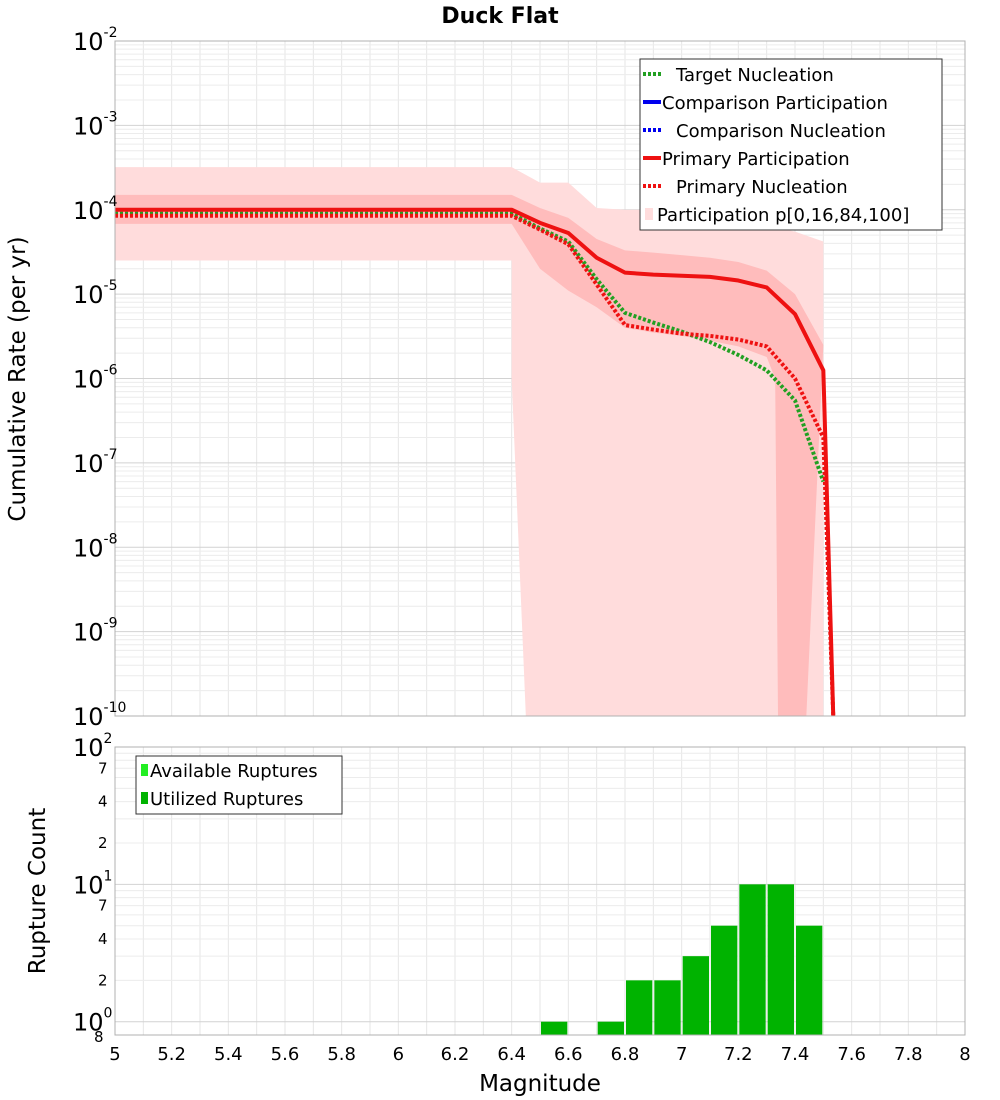 This screenshot has height=1100, width=1000. I want to click on magnitude-x-tick-label: 7, so click(681, 1054).